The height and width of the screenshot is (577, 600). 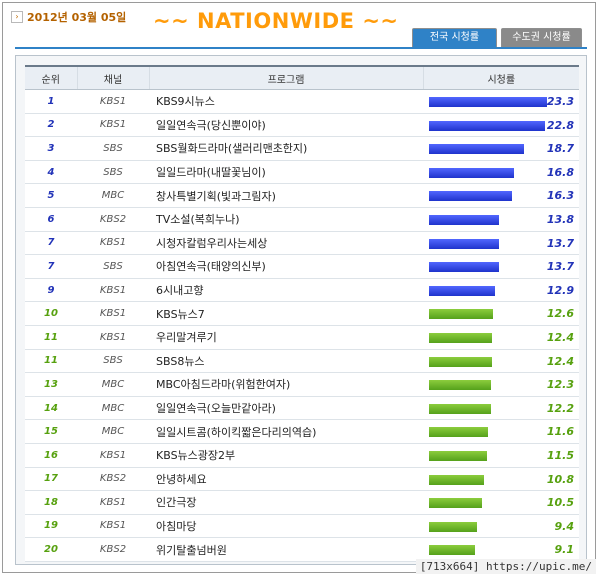 What do you see at coordinates (454, 37) in the screenshot?
I see `tab-nationwide: 전국 시청률` at bounding box center [454, 37].